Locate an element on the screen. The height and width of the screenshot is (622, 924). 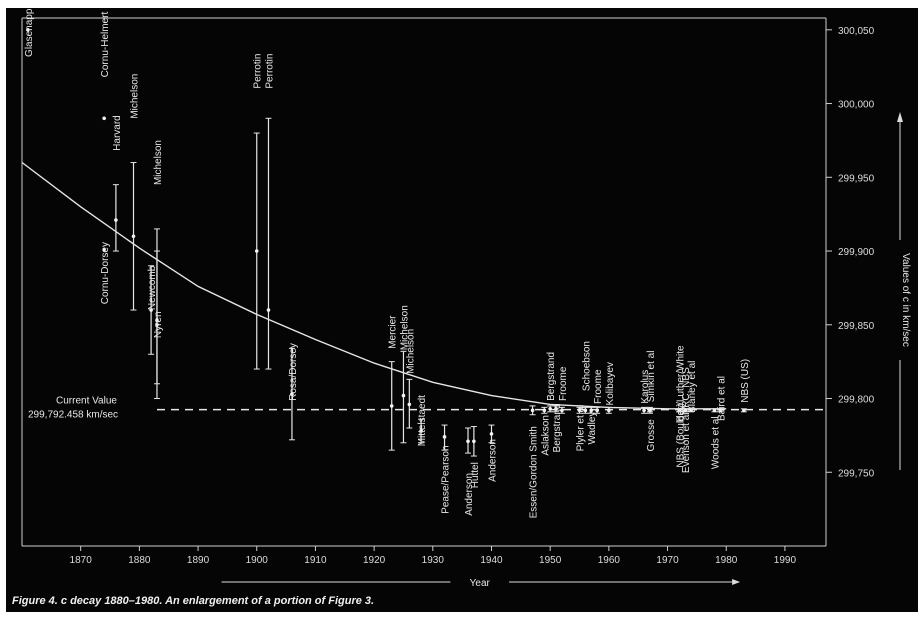
x-tick-label: 1920 is located at coordinates (374, 560).